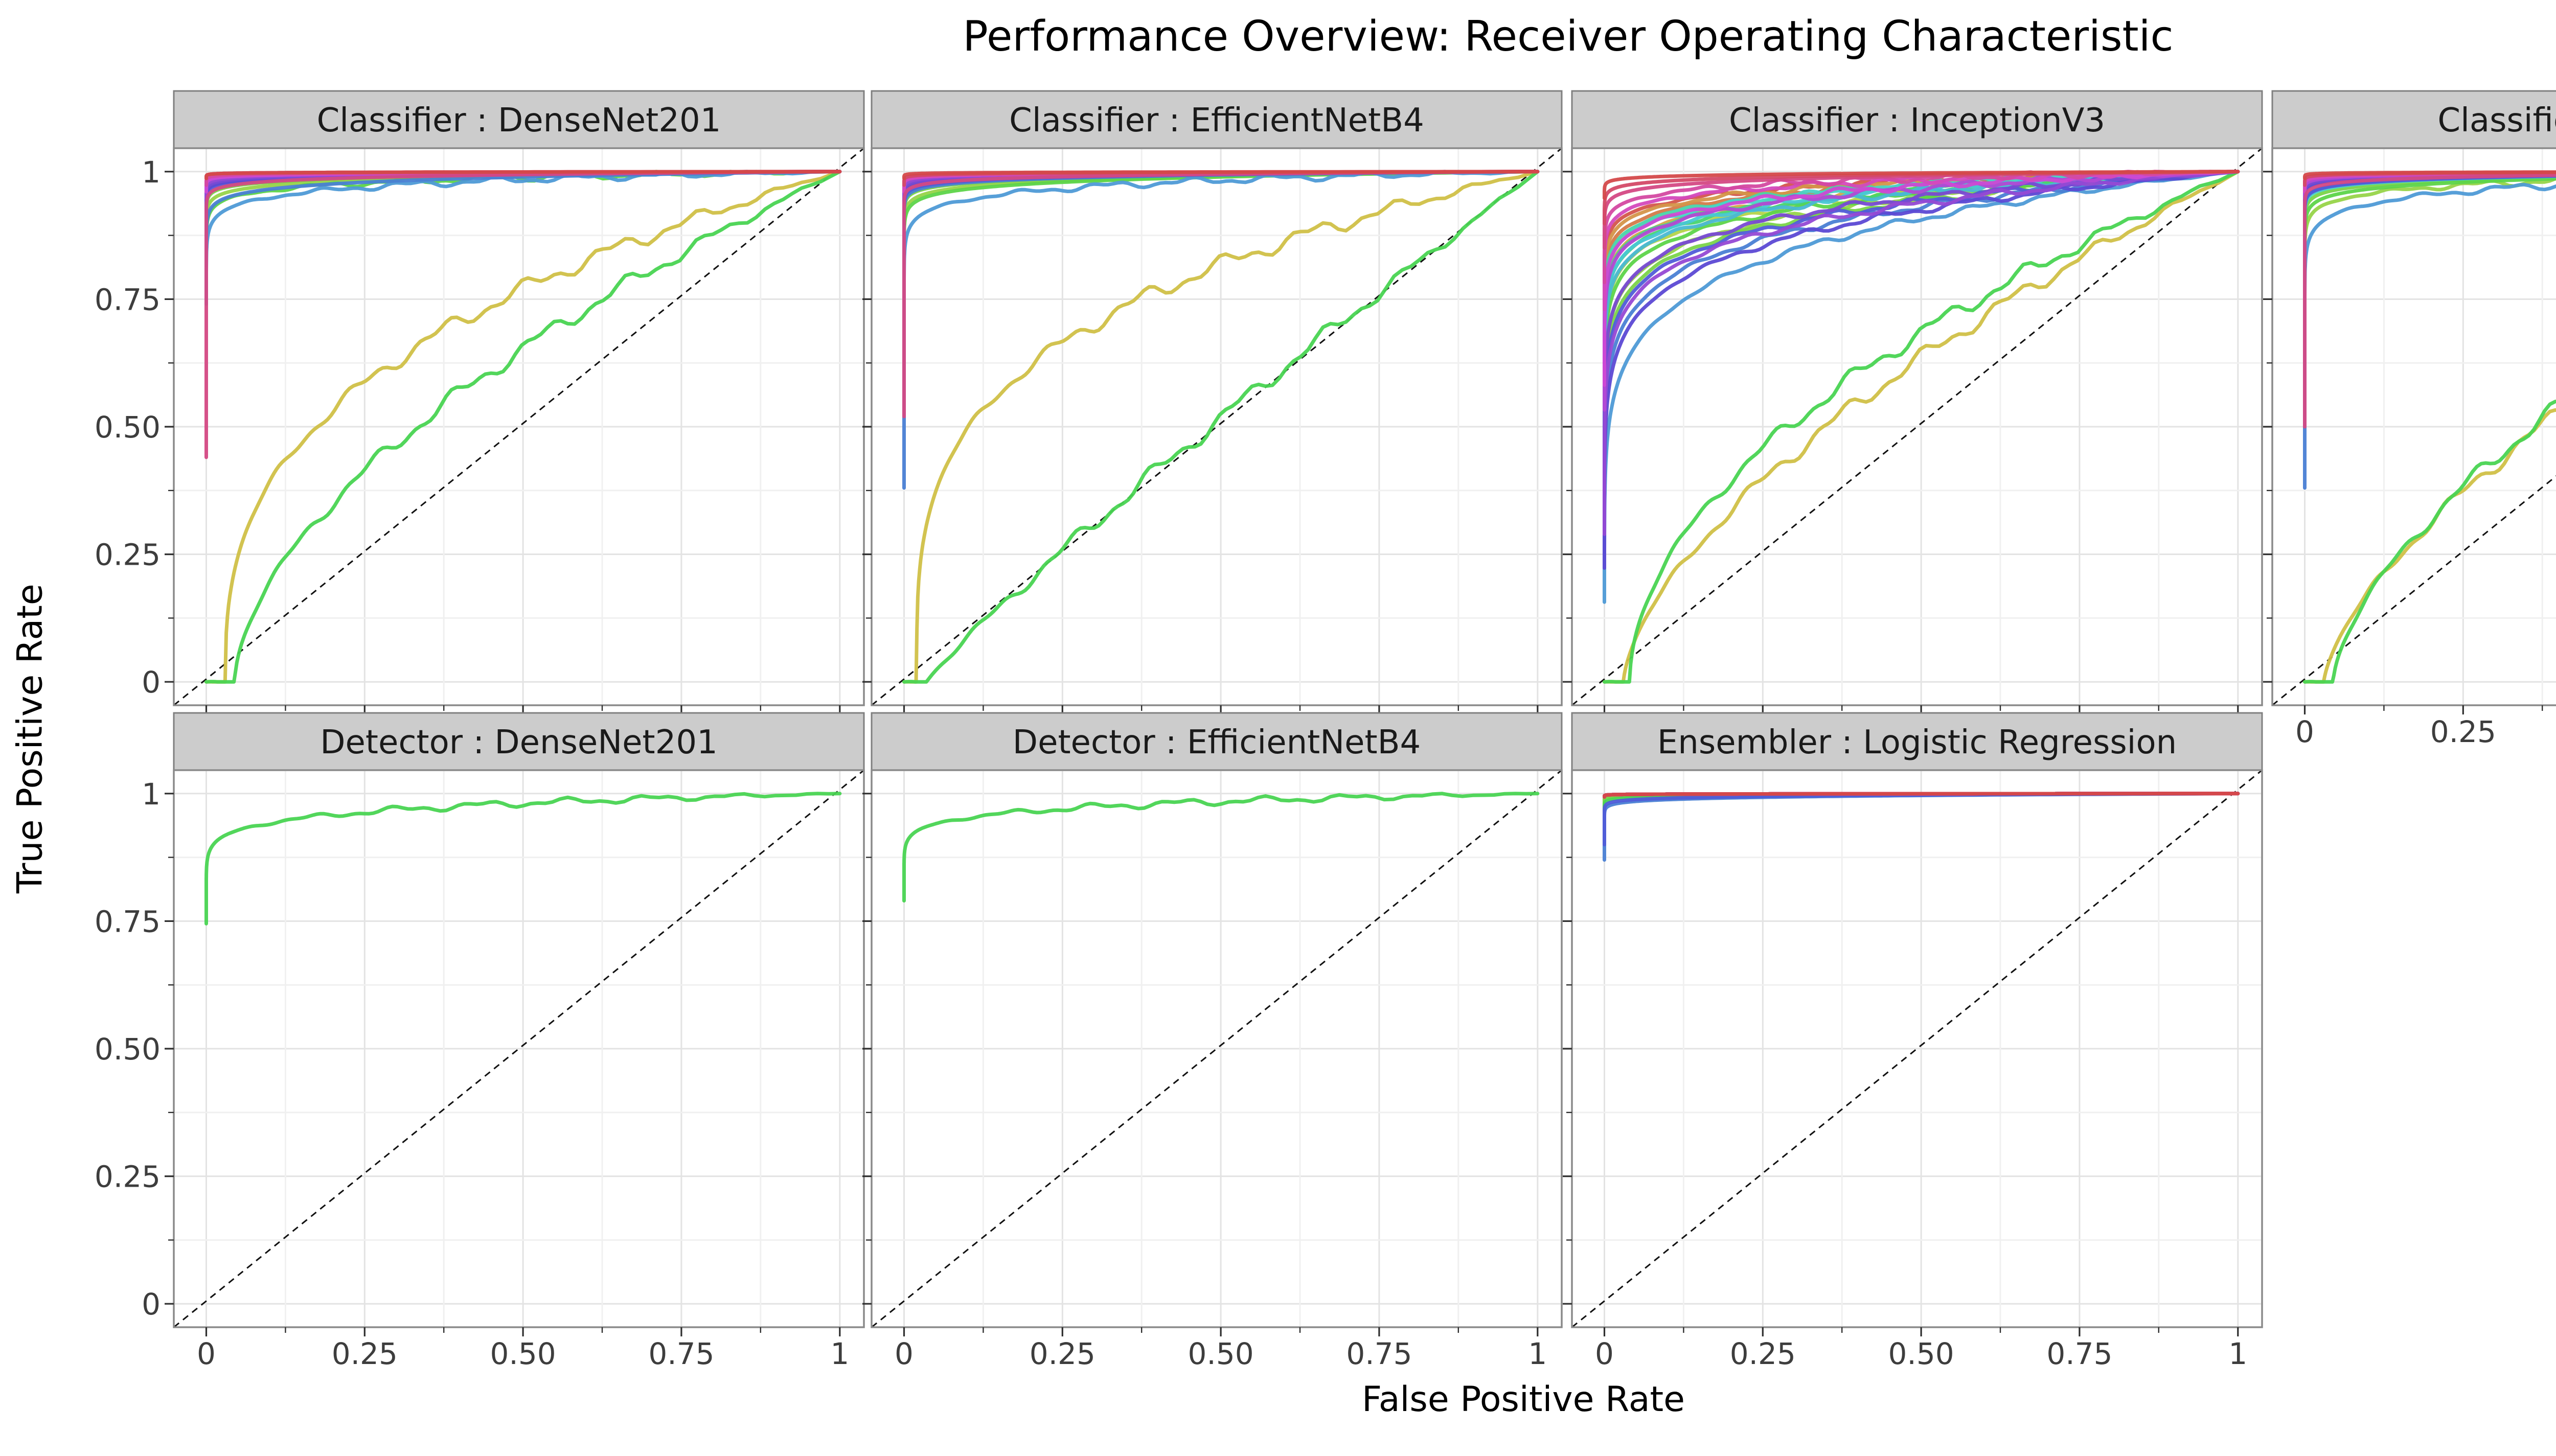  I want to click on panel-strip-label: Detector : DenseNet201, so click(519, 742).